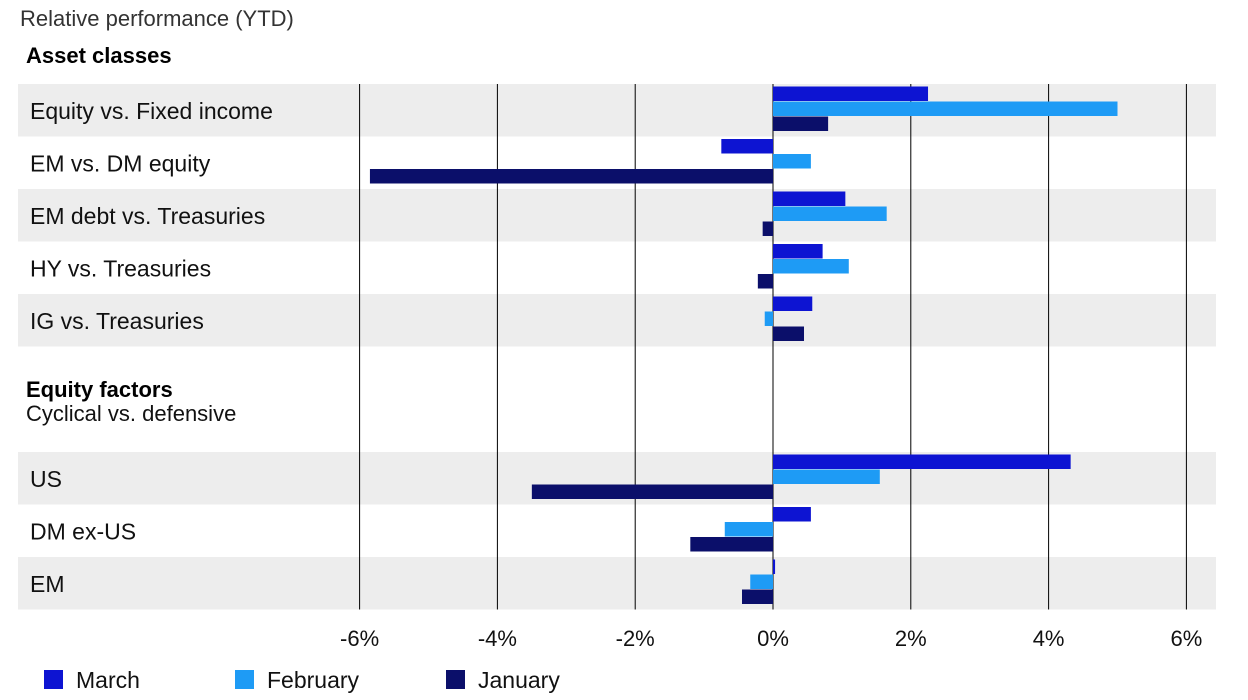 This screenshot has height=700, width=1248. I want to click on x-tick-label: 0%, so click(773, 638).